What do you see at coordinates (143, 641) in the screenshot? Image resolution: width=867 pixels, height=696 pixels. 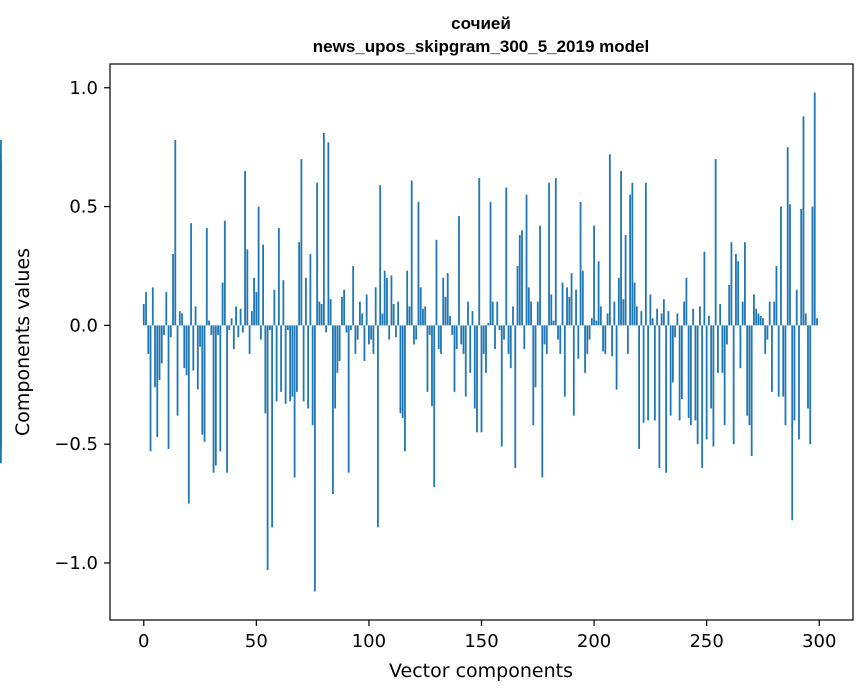 I see `x-tick-label: 0` at bounding box center [143, 641].